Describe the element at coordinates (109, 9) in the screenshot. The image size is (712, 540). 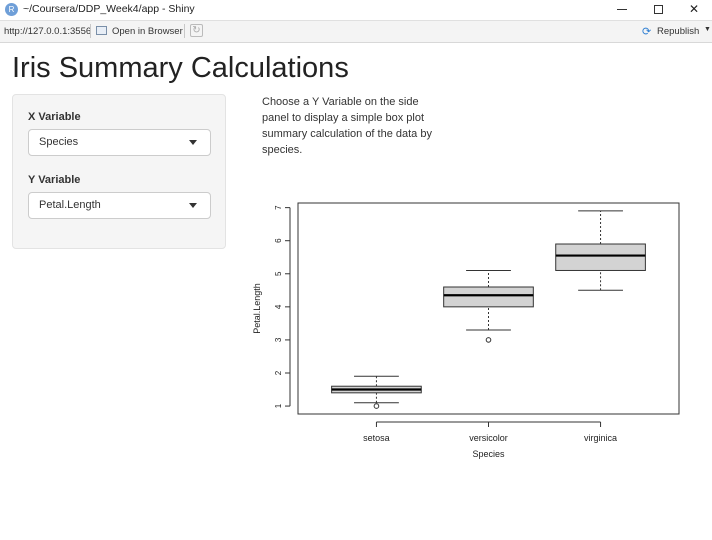
I see `window-title: ~/Coursera/DDP_Week4/app - Shiny` at that location.